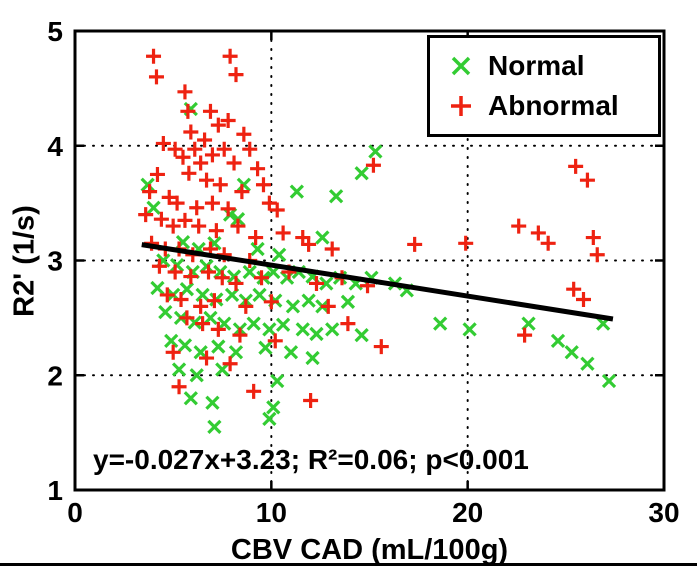  What do you see at coordinates (663, 512) in the screenshot?
I see `svg-text: 30` at bounding box center [663, 512].